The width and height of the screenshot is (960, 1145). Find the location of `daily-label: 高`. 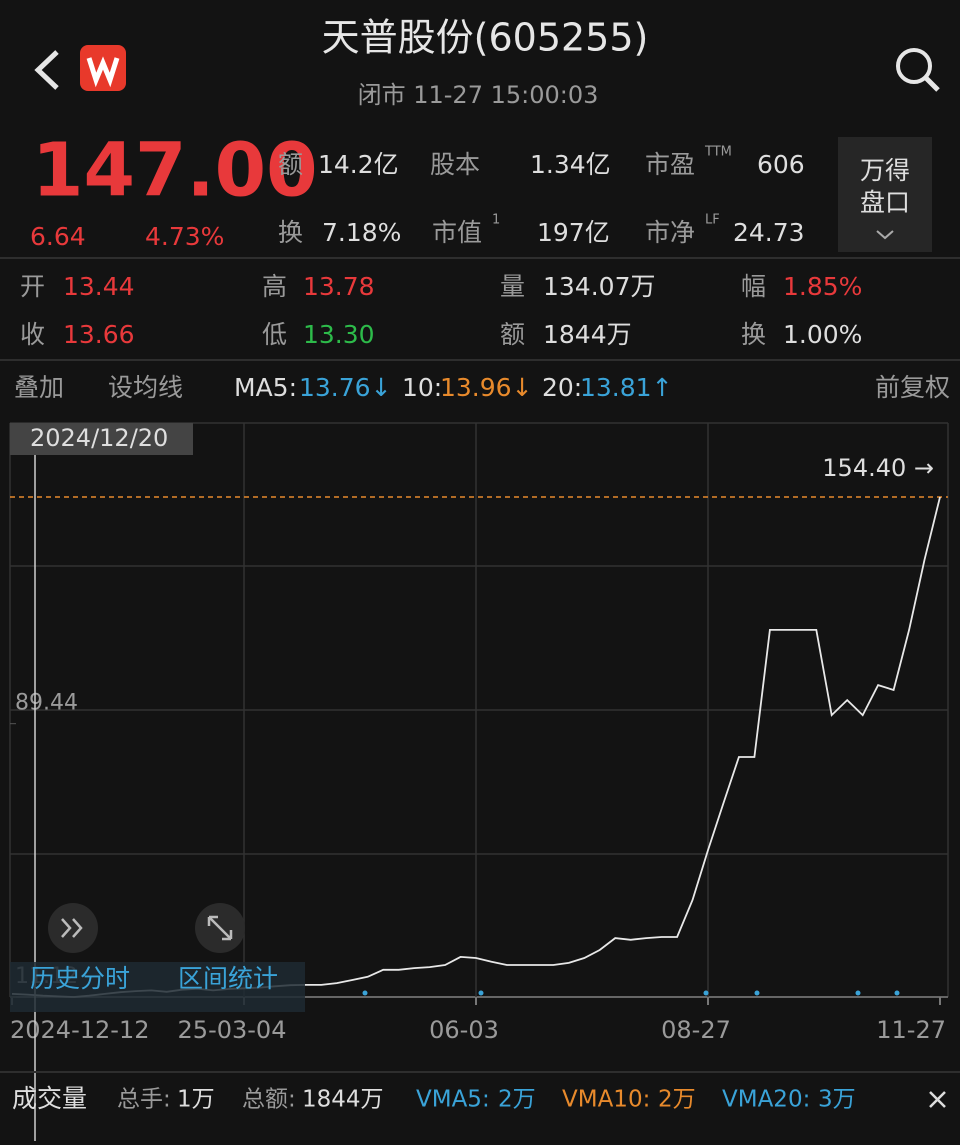

daily-label: 高 is located at coordinates (274, 286).